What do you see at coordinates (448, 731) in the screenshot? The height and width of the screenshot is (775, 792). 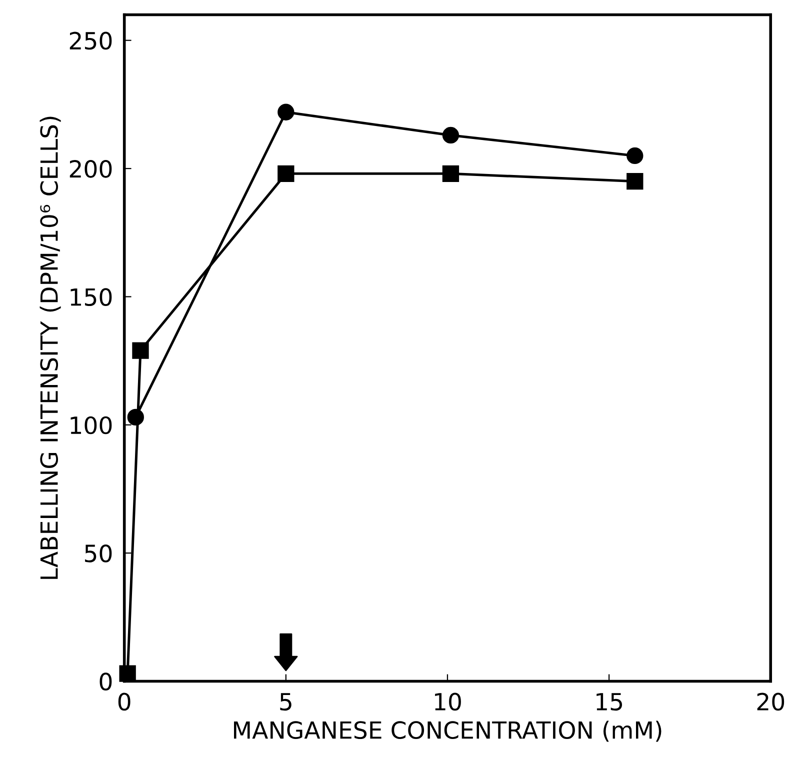 I see `x-axis-title: MANGANESE CONCENTRATION (mM)` at bounding box center [448, 731].